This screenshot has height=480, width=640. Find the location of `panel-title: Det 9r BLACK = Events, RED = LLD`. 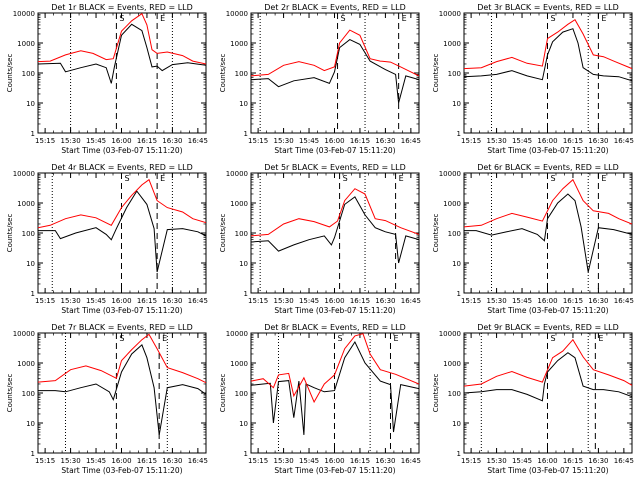

panel-title: Det 9r BLACK = Events, RED = LLD is located at coordinates (548, 327).